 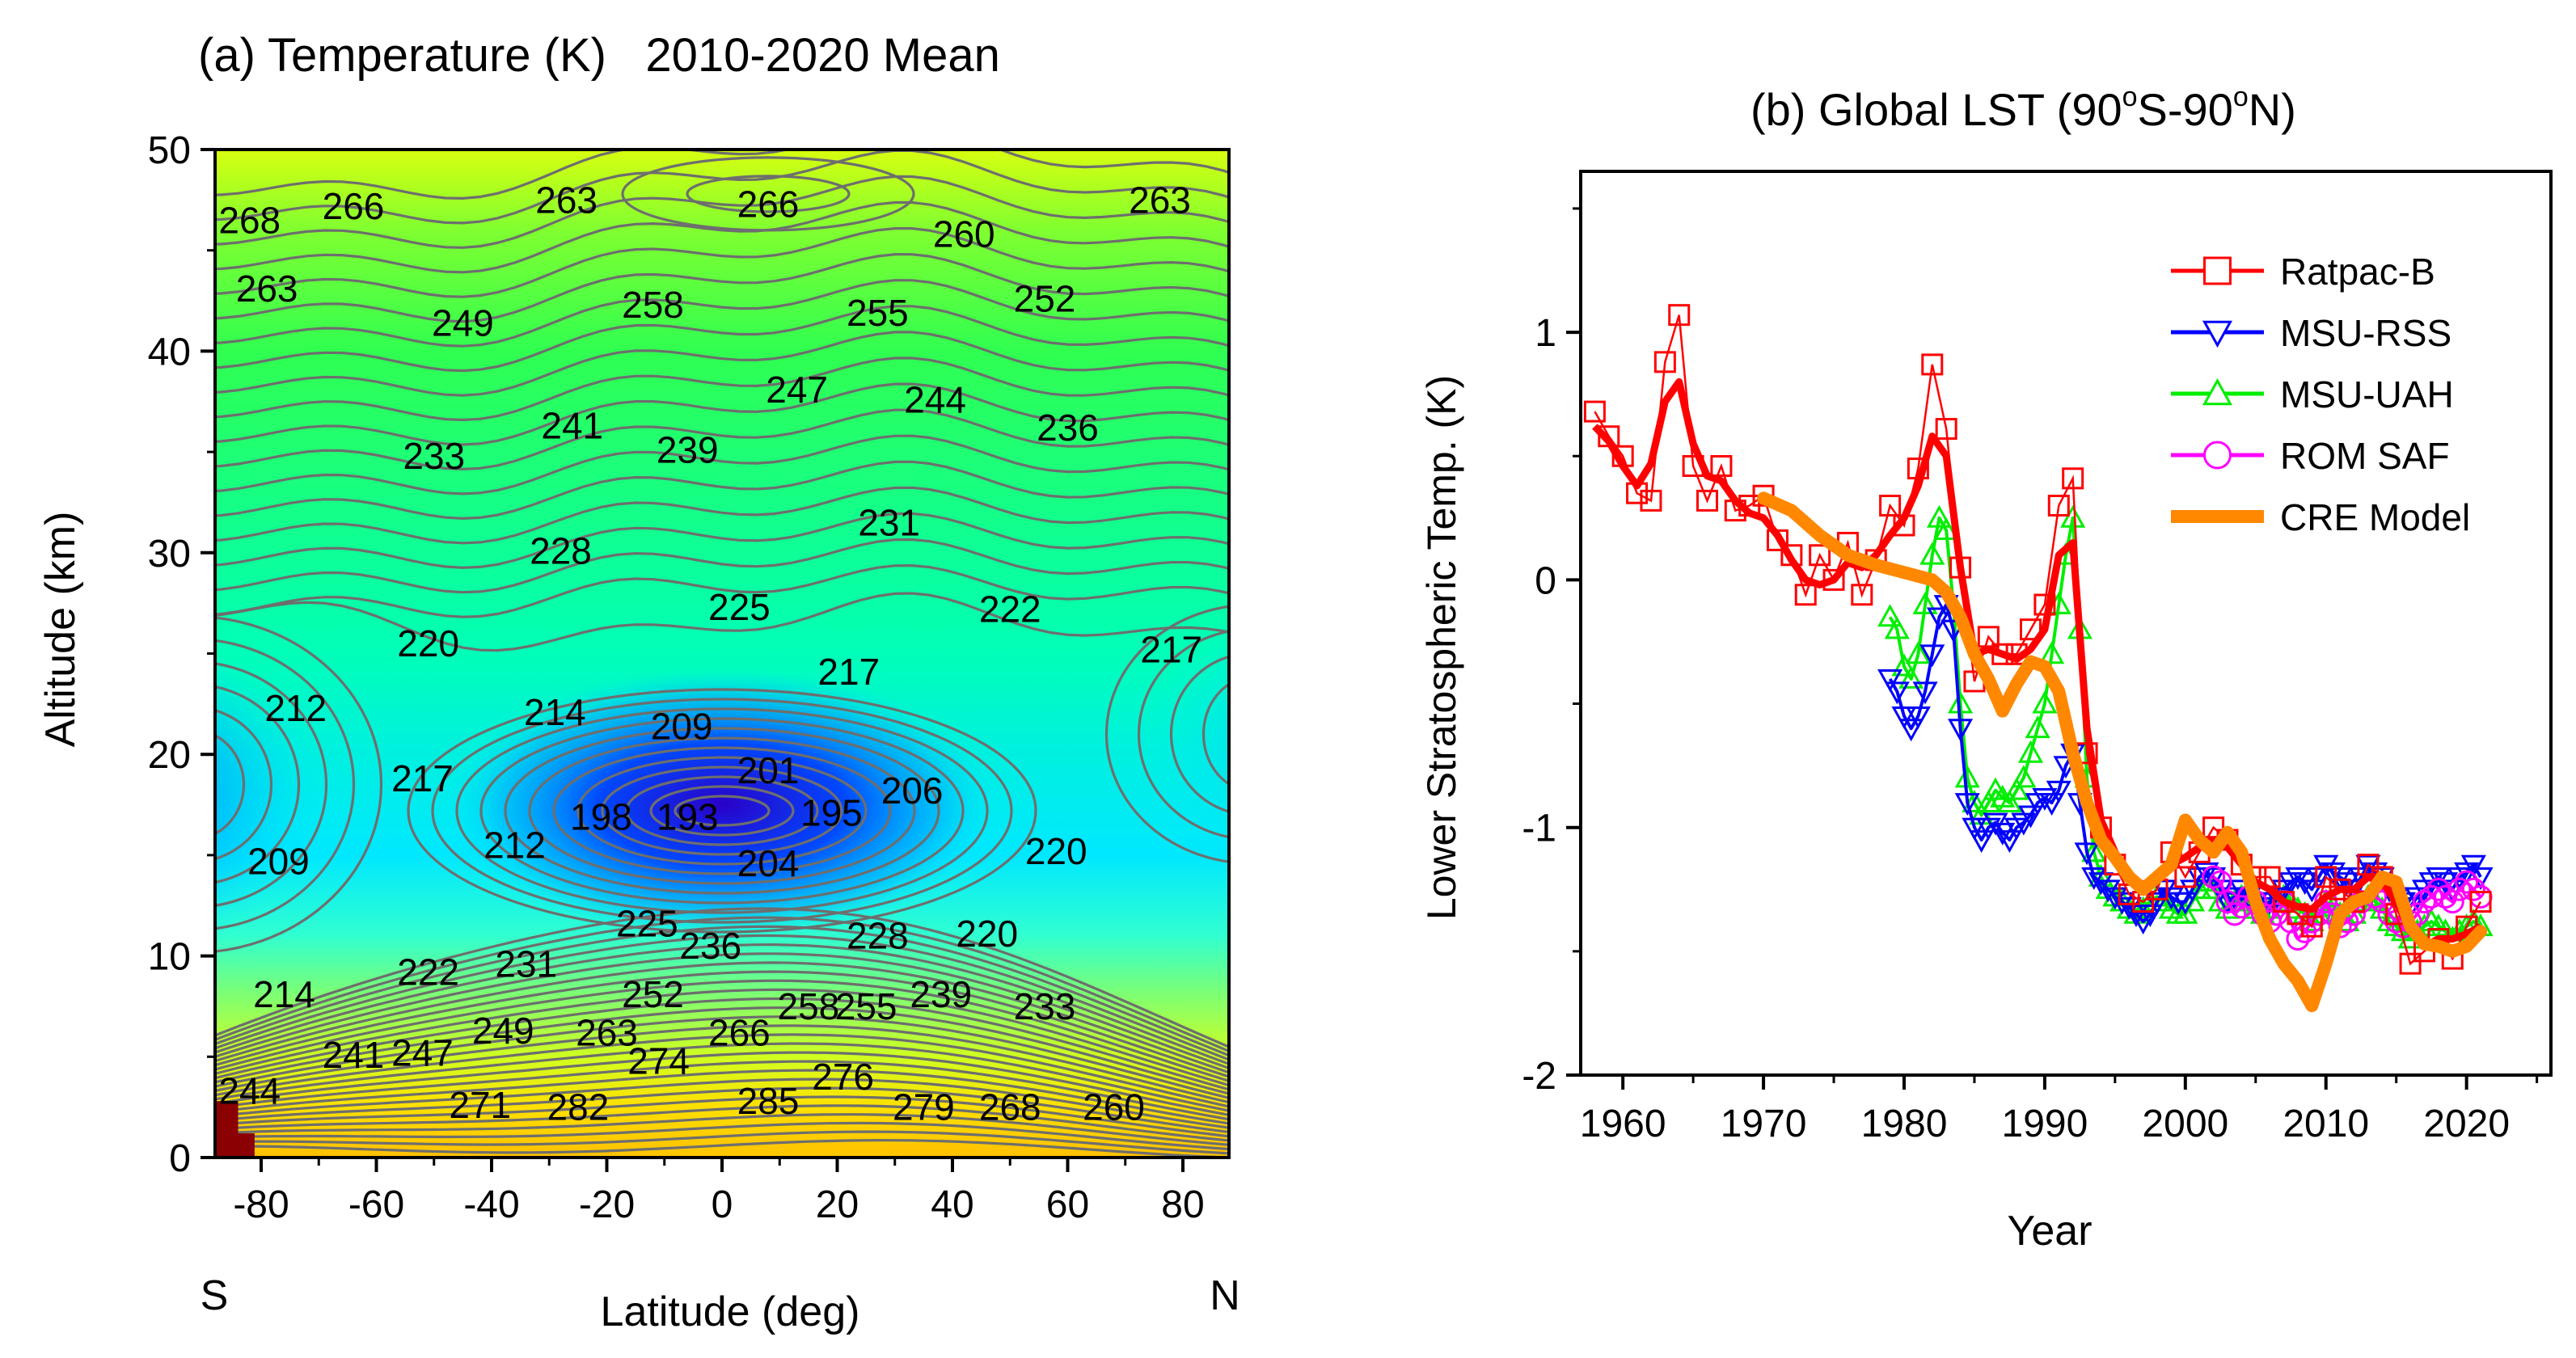 I want to click on y-tick-label: 1, so click(x=1545, y=333).